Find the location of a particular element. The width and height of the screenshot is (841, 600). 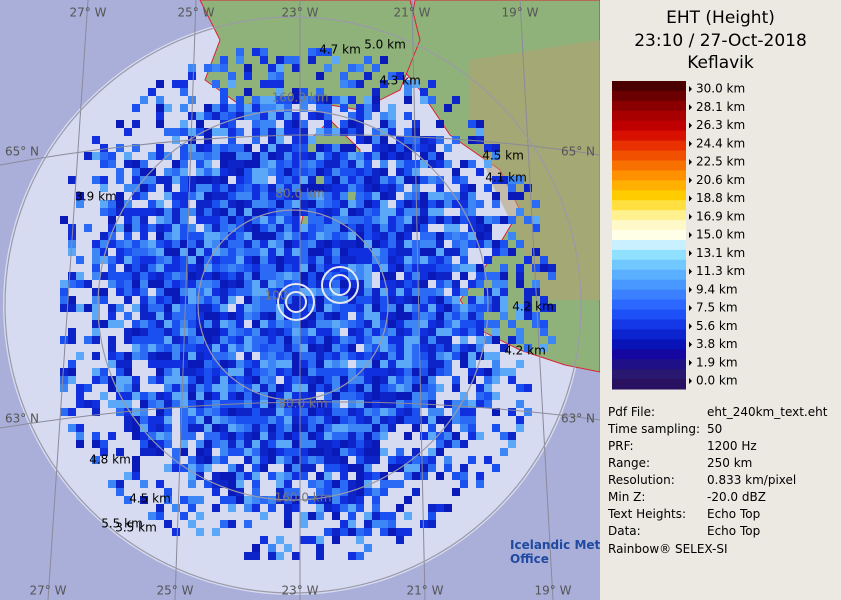

scale-label: 13.1 km is located at coordinates (720, 253).